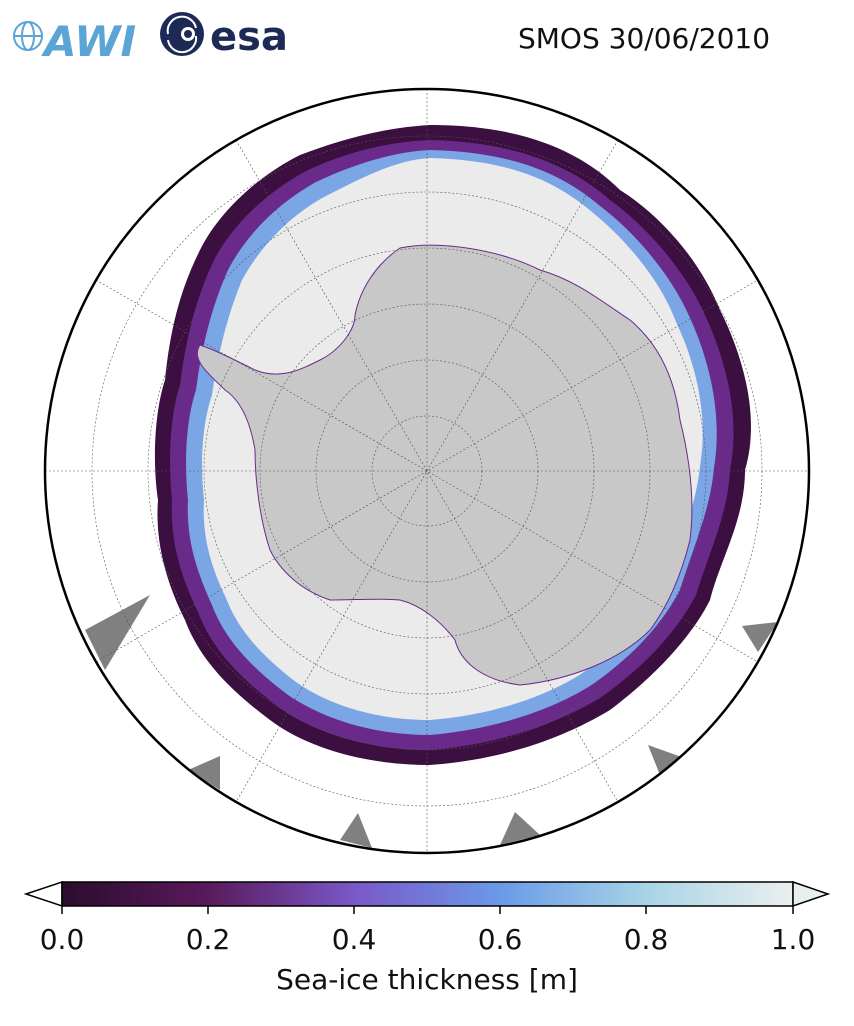  Describe the element at coordinates (427, 979) in the screenshot. I see `colorbar-label: Sea-ice thickness [m]` at that location.